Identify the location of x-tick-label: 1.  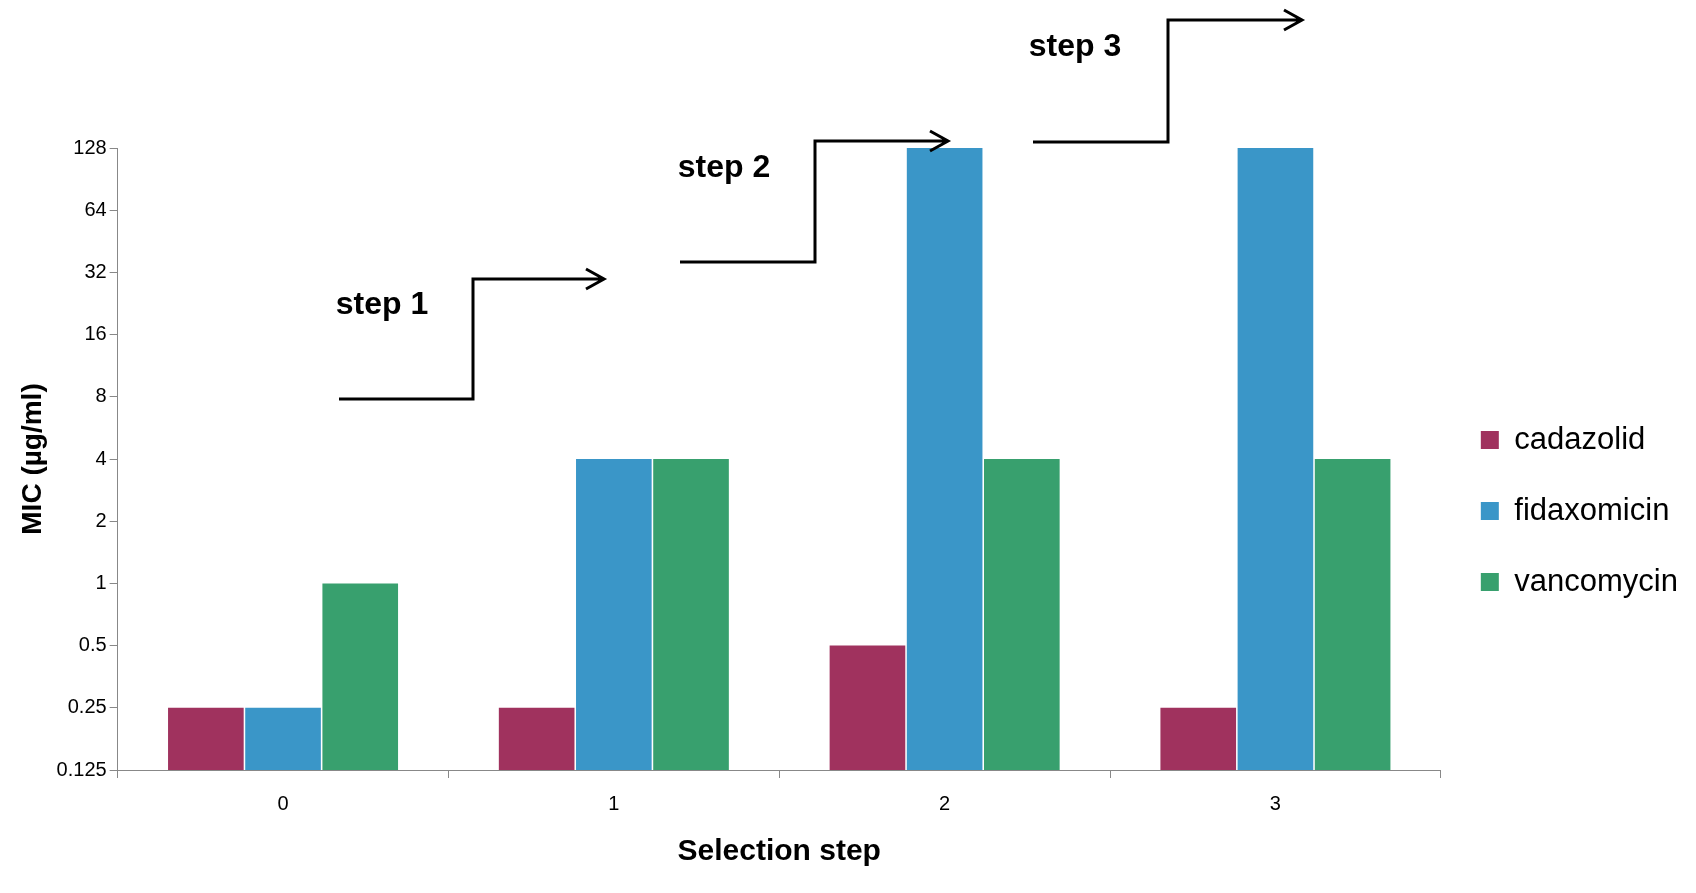
(614, 802).